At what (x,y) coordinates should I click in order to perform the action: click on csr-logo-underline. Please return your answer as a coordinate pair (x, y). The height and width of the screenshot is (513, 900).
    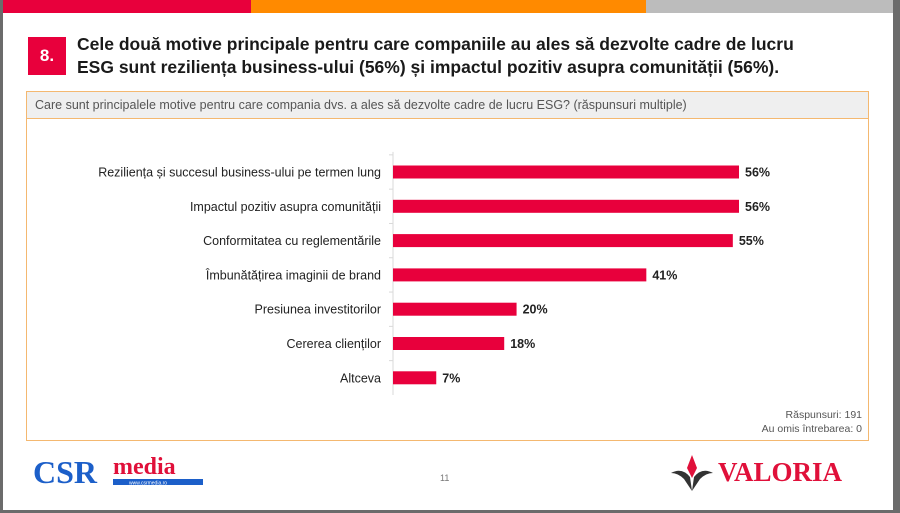
    Looking at the image, I should click on (158, 482).